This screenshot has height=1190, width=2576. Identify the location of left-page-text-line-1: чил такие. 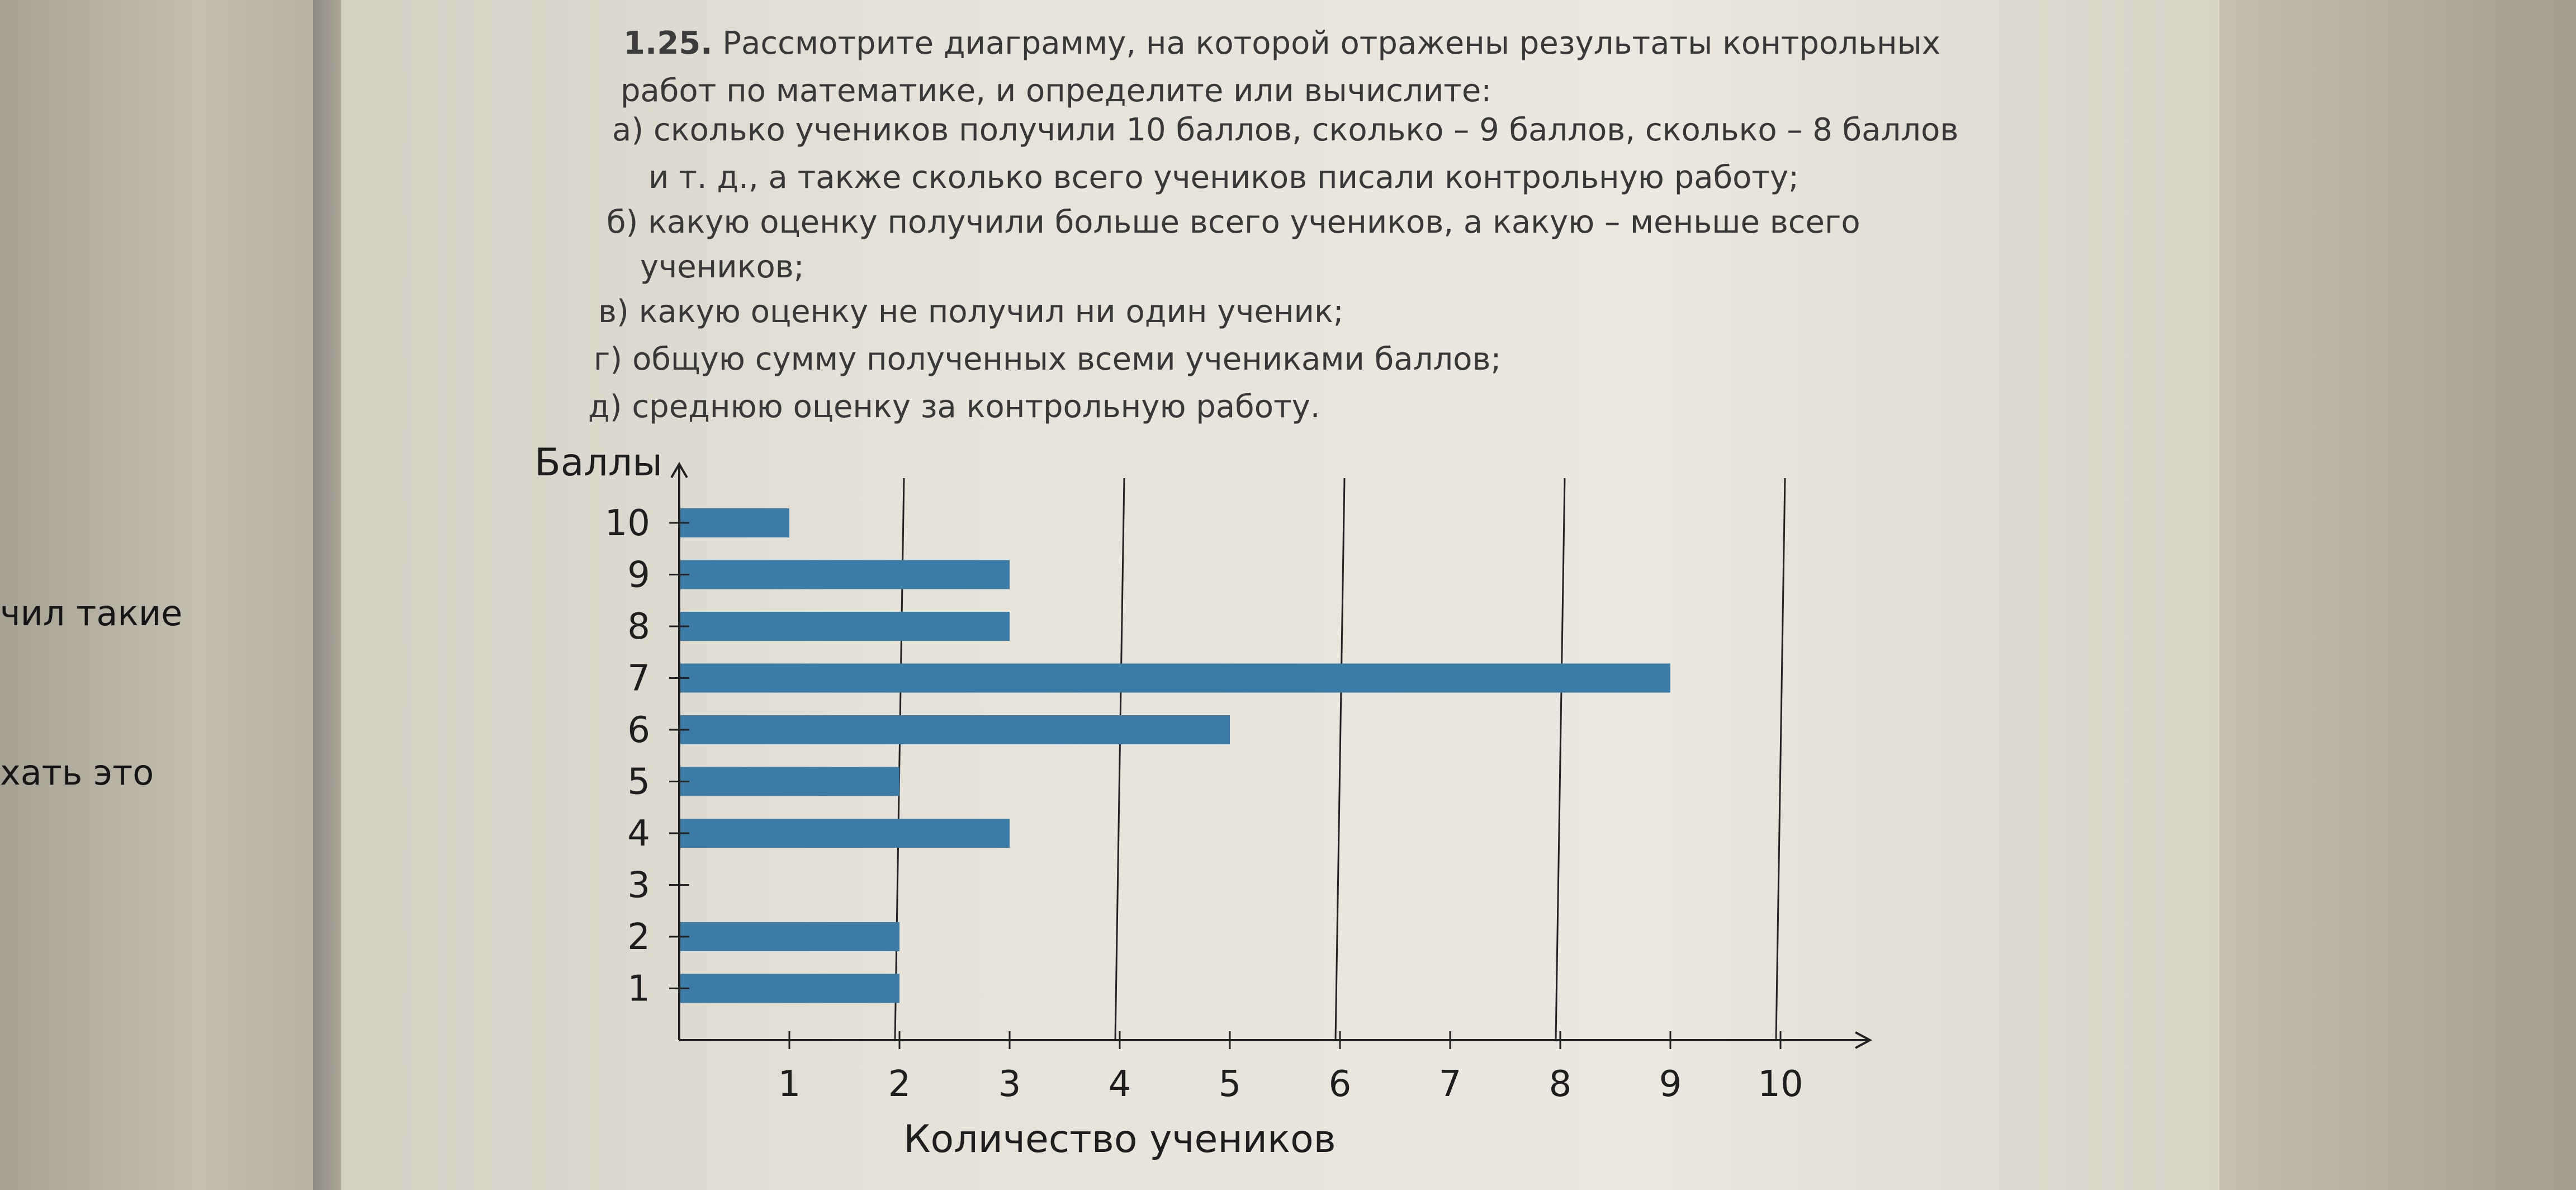
(91, 614).